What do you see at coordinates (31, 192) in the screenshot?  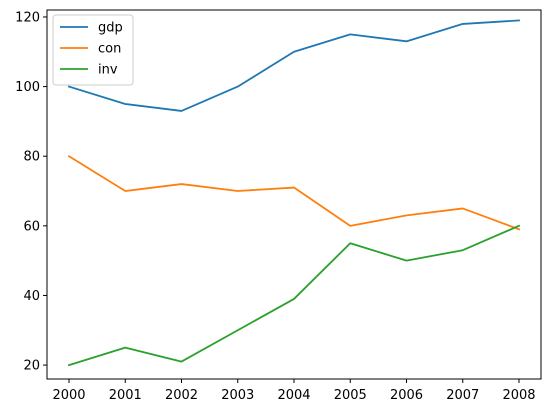 I see `y-axis: 20 40 60 80 100 120` at bounding box center [31, 192].